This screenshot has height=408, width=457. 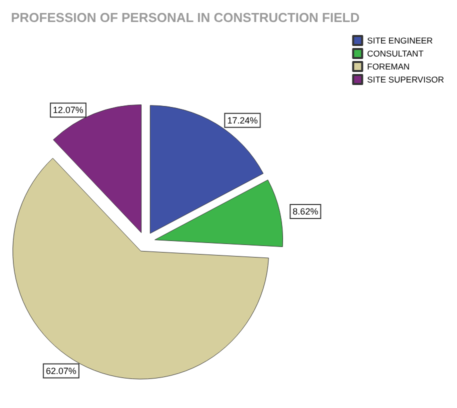 I want to click on legend-label: CONSULTANT, so click(x=395, y=53).